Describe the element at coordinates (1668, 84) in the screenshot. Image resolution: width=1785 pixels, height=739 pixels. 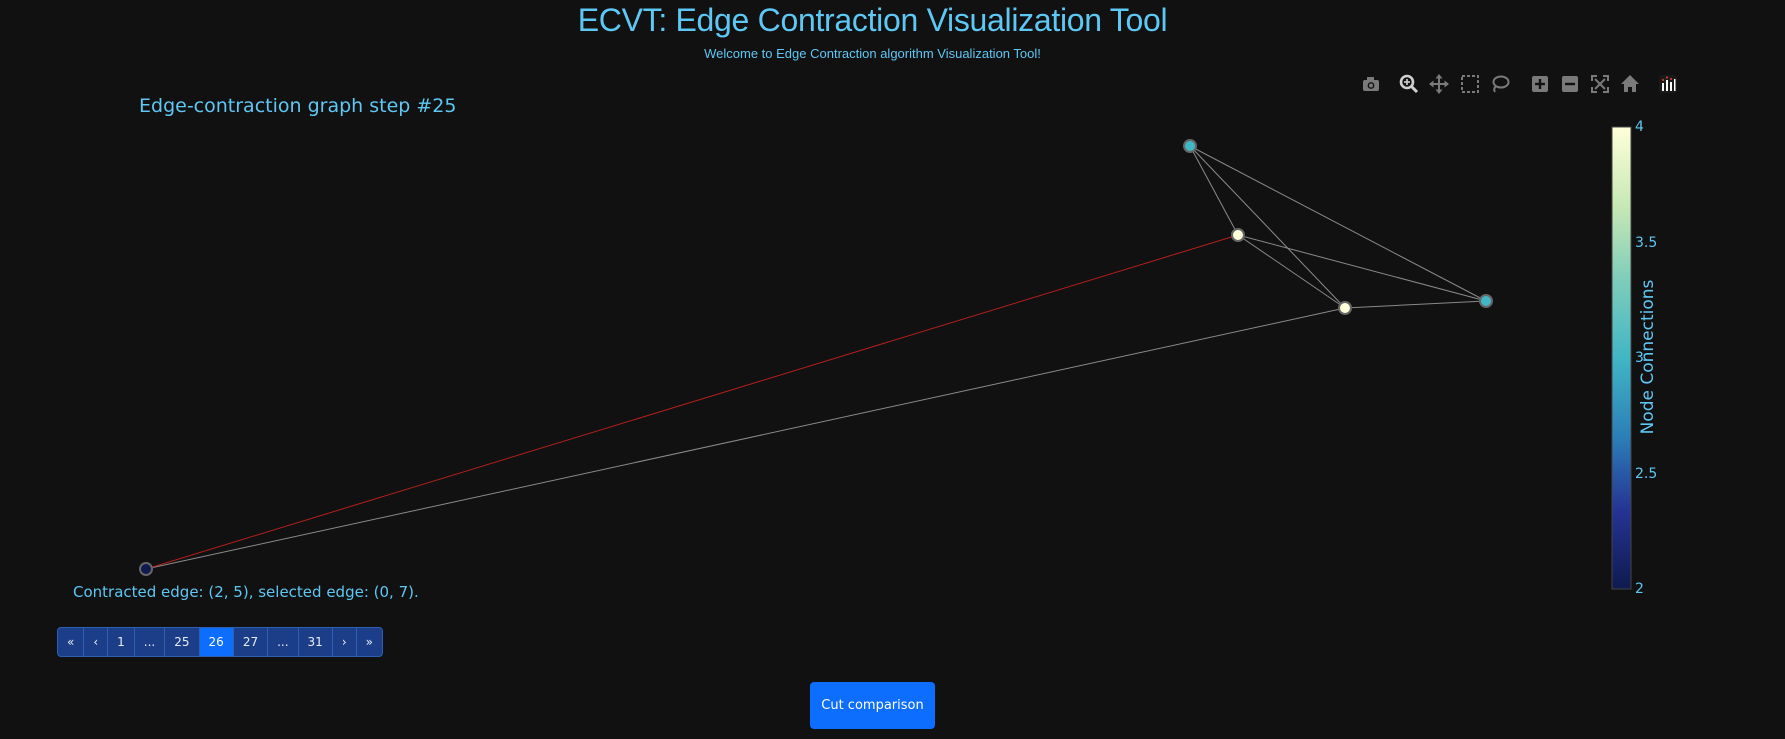
I see `plotly-logo-icon` at that location.